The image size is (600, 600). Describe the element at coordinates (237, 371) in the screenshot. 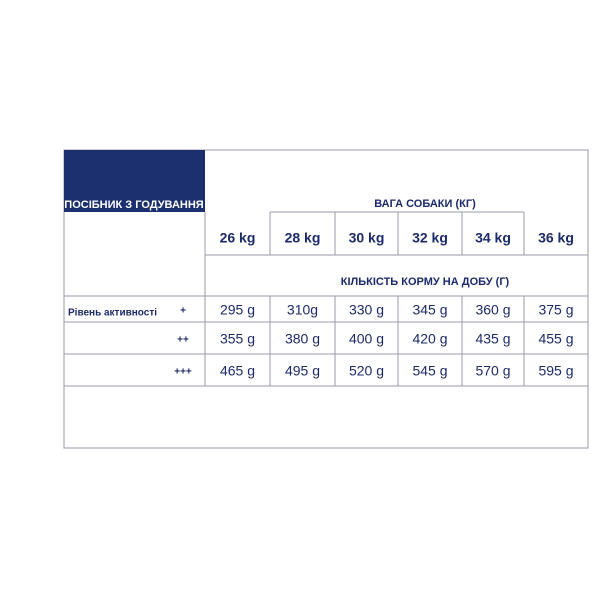

I see `cell: 465 g` at that location.